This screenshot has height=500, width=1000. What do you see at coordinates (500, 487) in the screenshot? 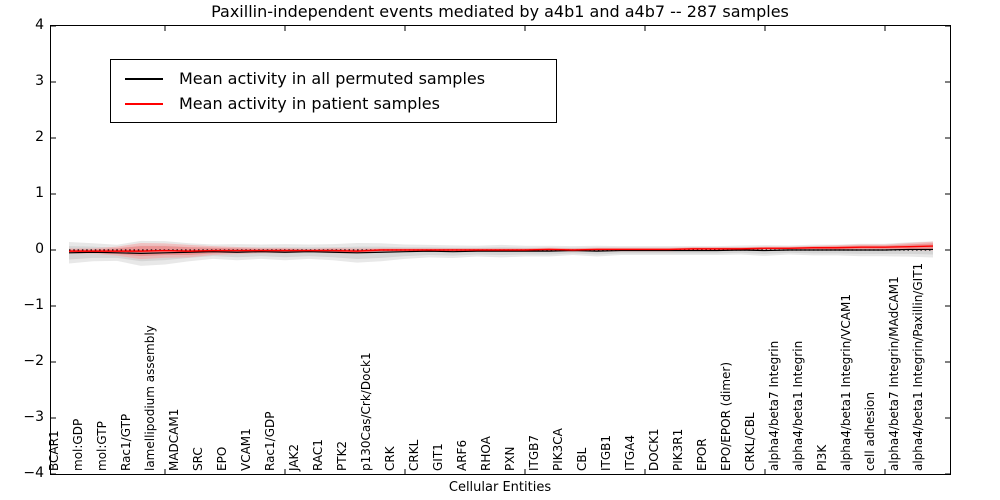
I see `x-axis-label: Cellular Entities` at bounding box center [500, 487].